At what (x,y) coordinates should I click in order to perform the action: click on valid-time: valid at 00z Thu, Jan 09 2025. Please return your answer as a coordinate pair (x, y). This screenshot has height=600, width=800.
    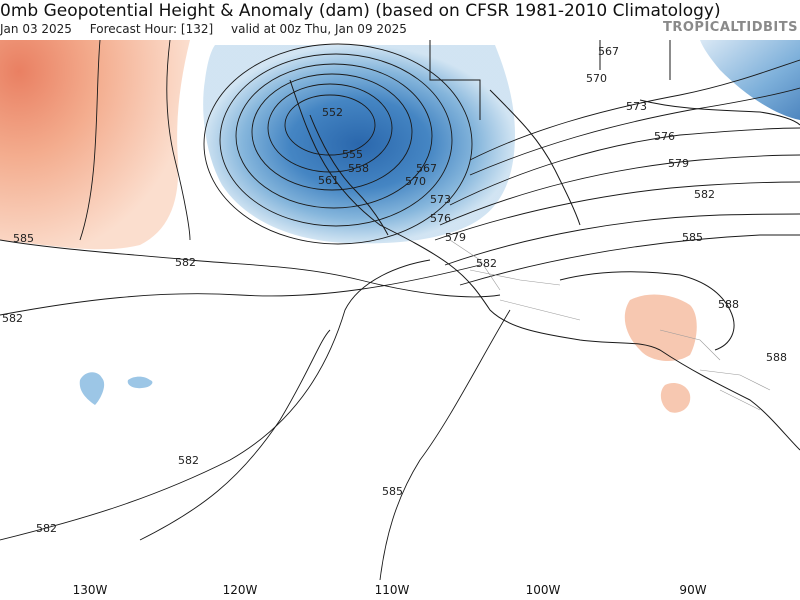
    Looking at the image, I should click on (319, 29).